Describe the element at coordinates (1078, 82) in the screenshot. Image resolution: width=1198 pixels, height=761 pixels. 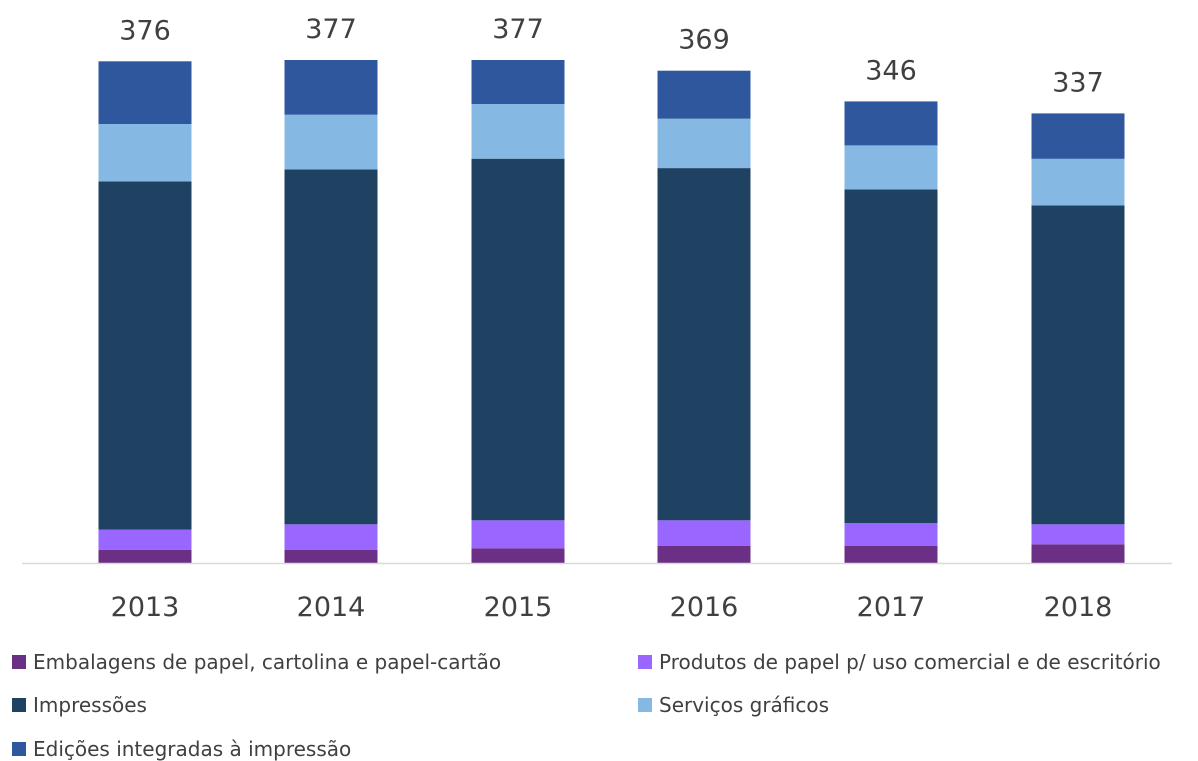
I see `total-label-2018: 337` at that location.